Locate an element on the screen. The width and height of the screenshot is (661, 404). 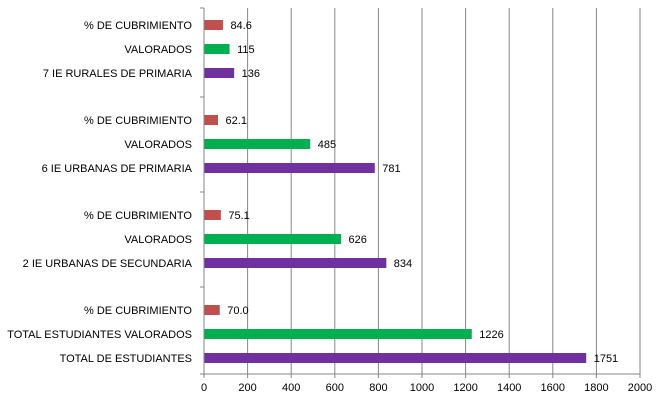
data-label: 485 is located at coordinates (327, 145).